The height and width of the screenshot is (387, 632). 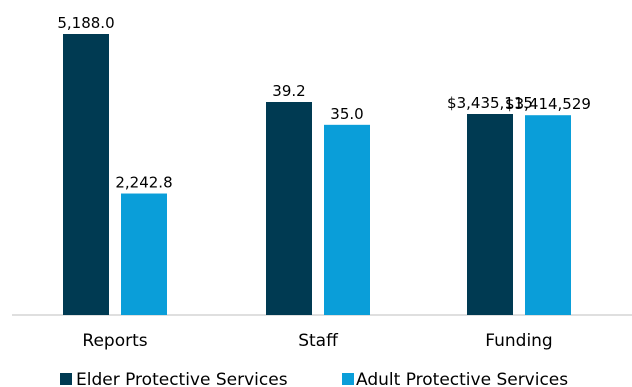 What do you see at coordinates (85, 23) in the screenshot?
I see `data-label-reports-elder: 5,188.0` at bounding box center [85, 23].